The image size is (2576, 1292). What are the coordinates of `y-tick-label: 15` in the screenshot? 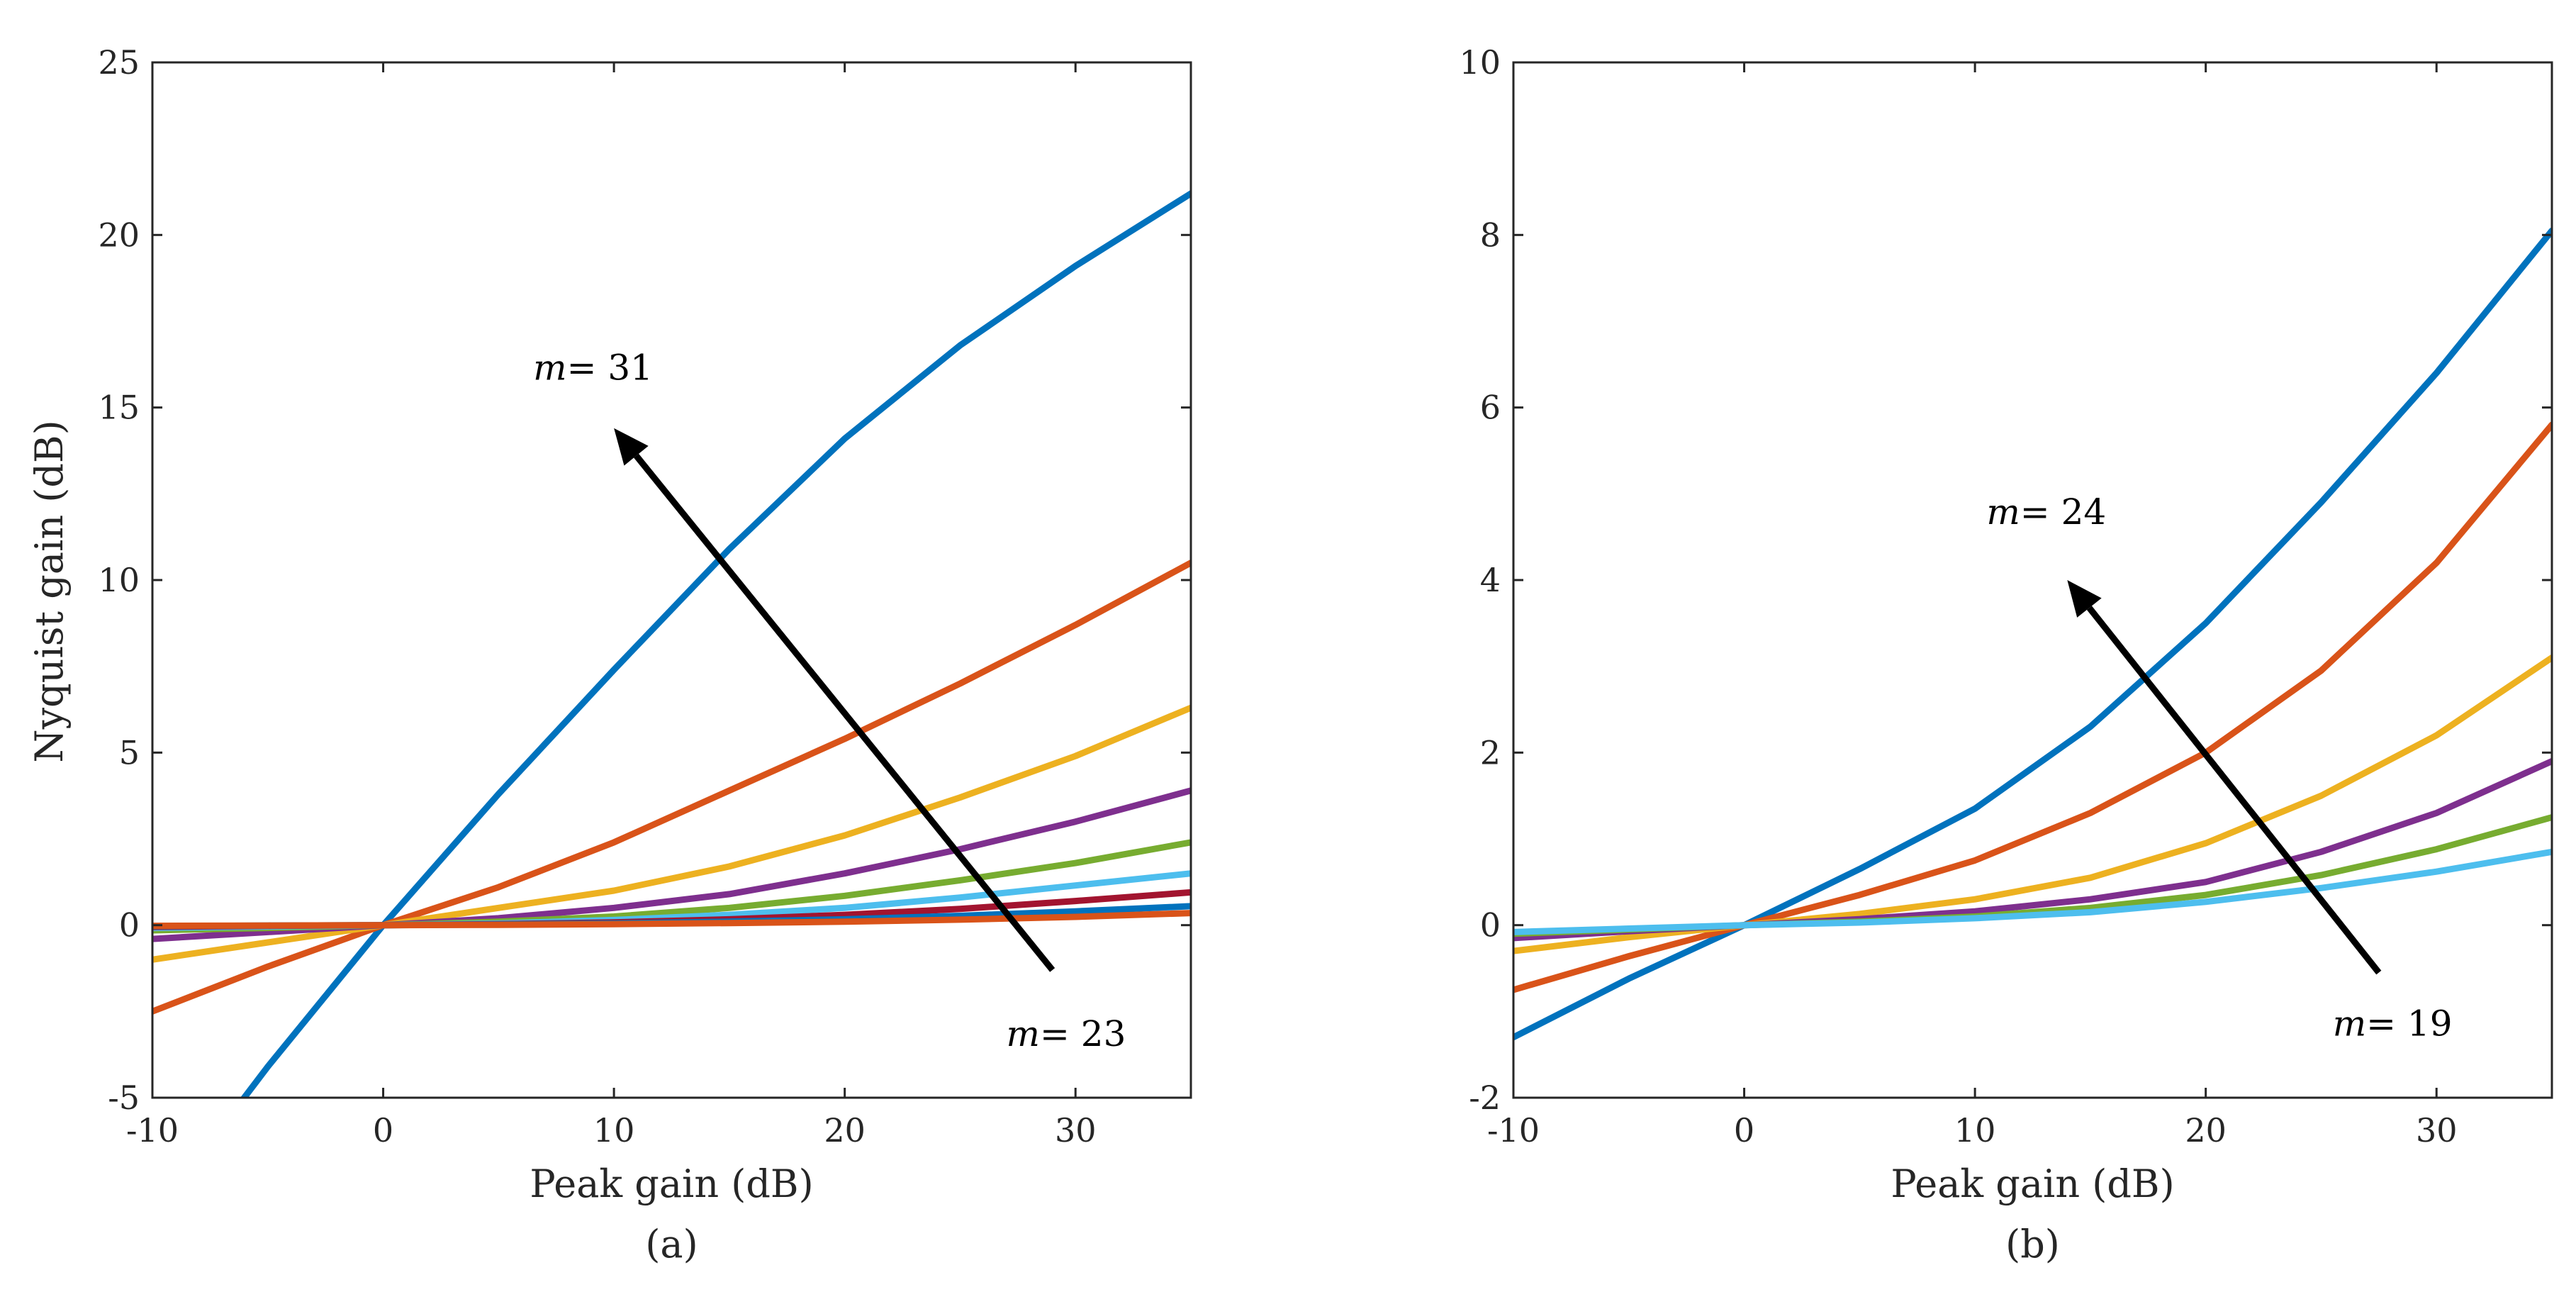 It's located at (119, 408).